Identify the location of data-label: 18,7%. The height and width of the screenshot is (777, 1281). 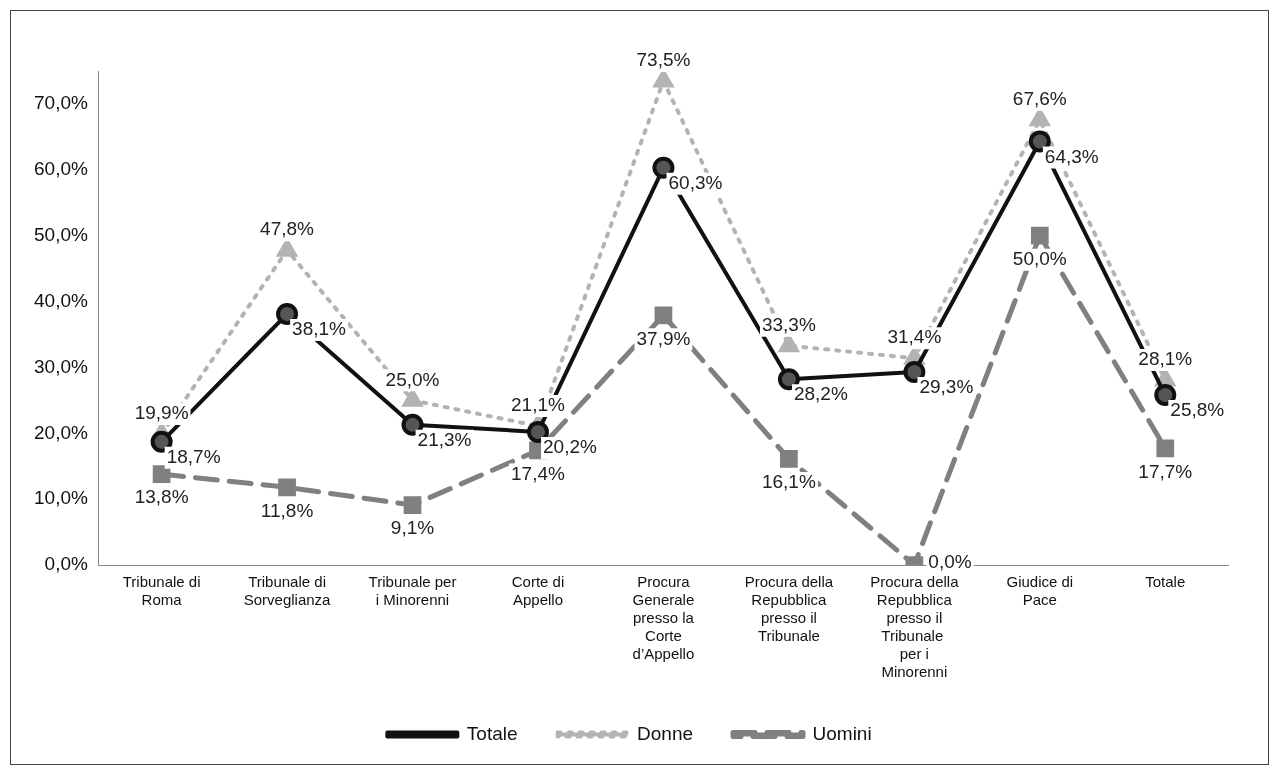
(193, 457).